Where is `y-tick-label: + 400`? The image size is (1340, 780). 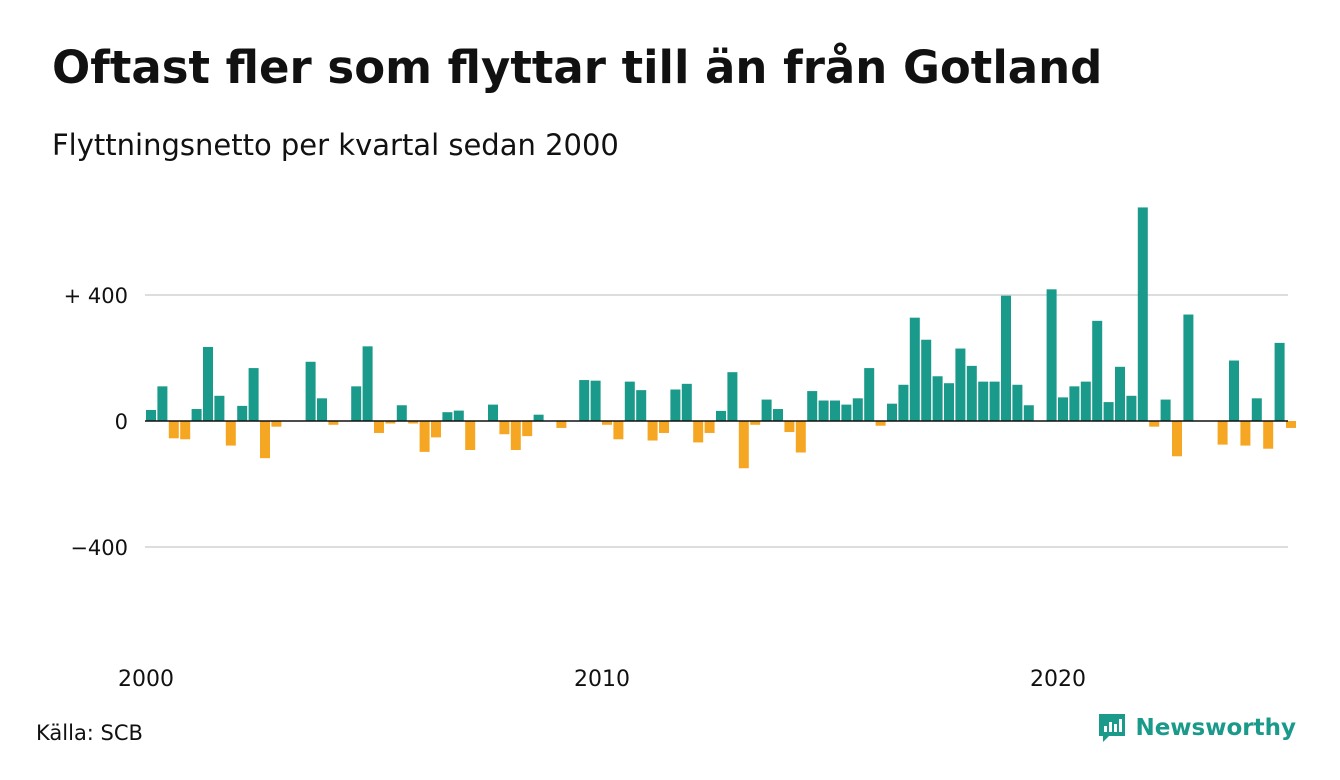 y-tick-label: + 400 is located at coordinates (96, 296).